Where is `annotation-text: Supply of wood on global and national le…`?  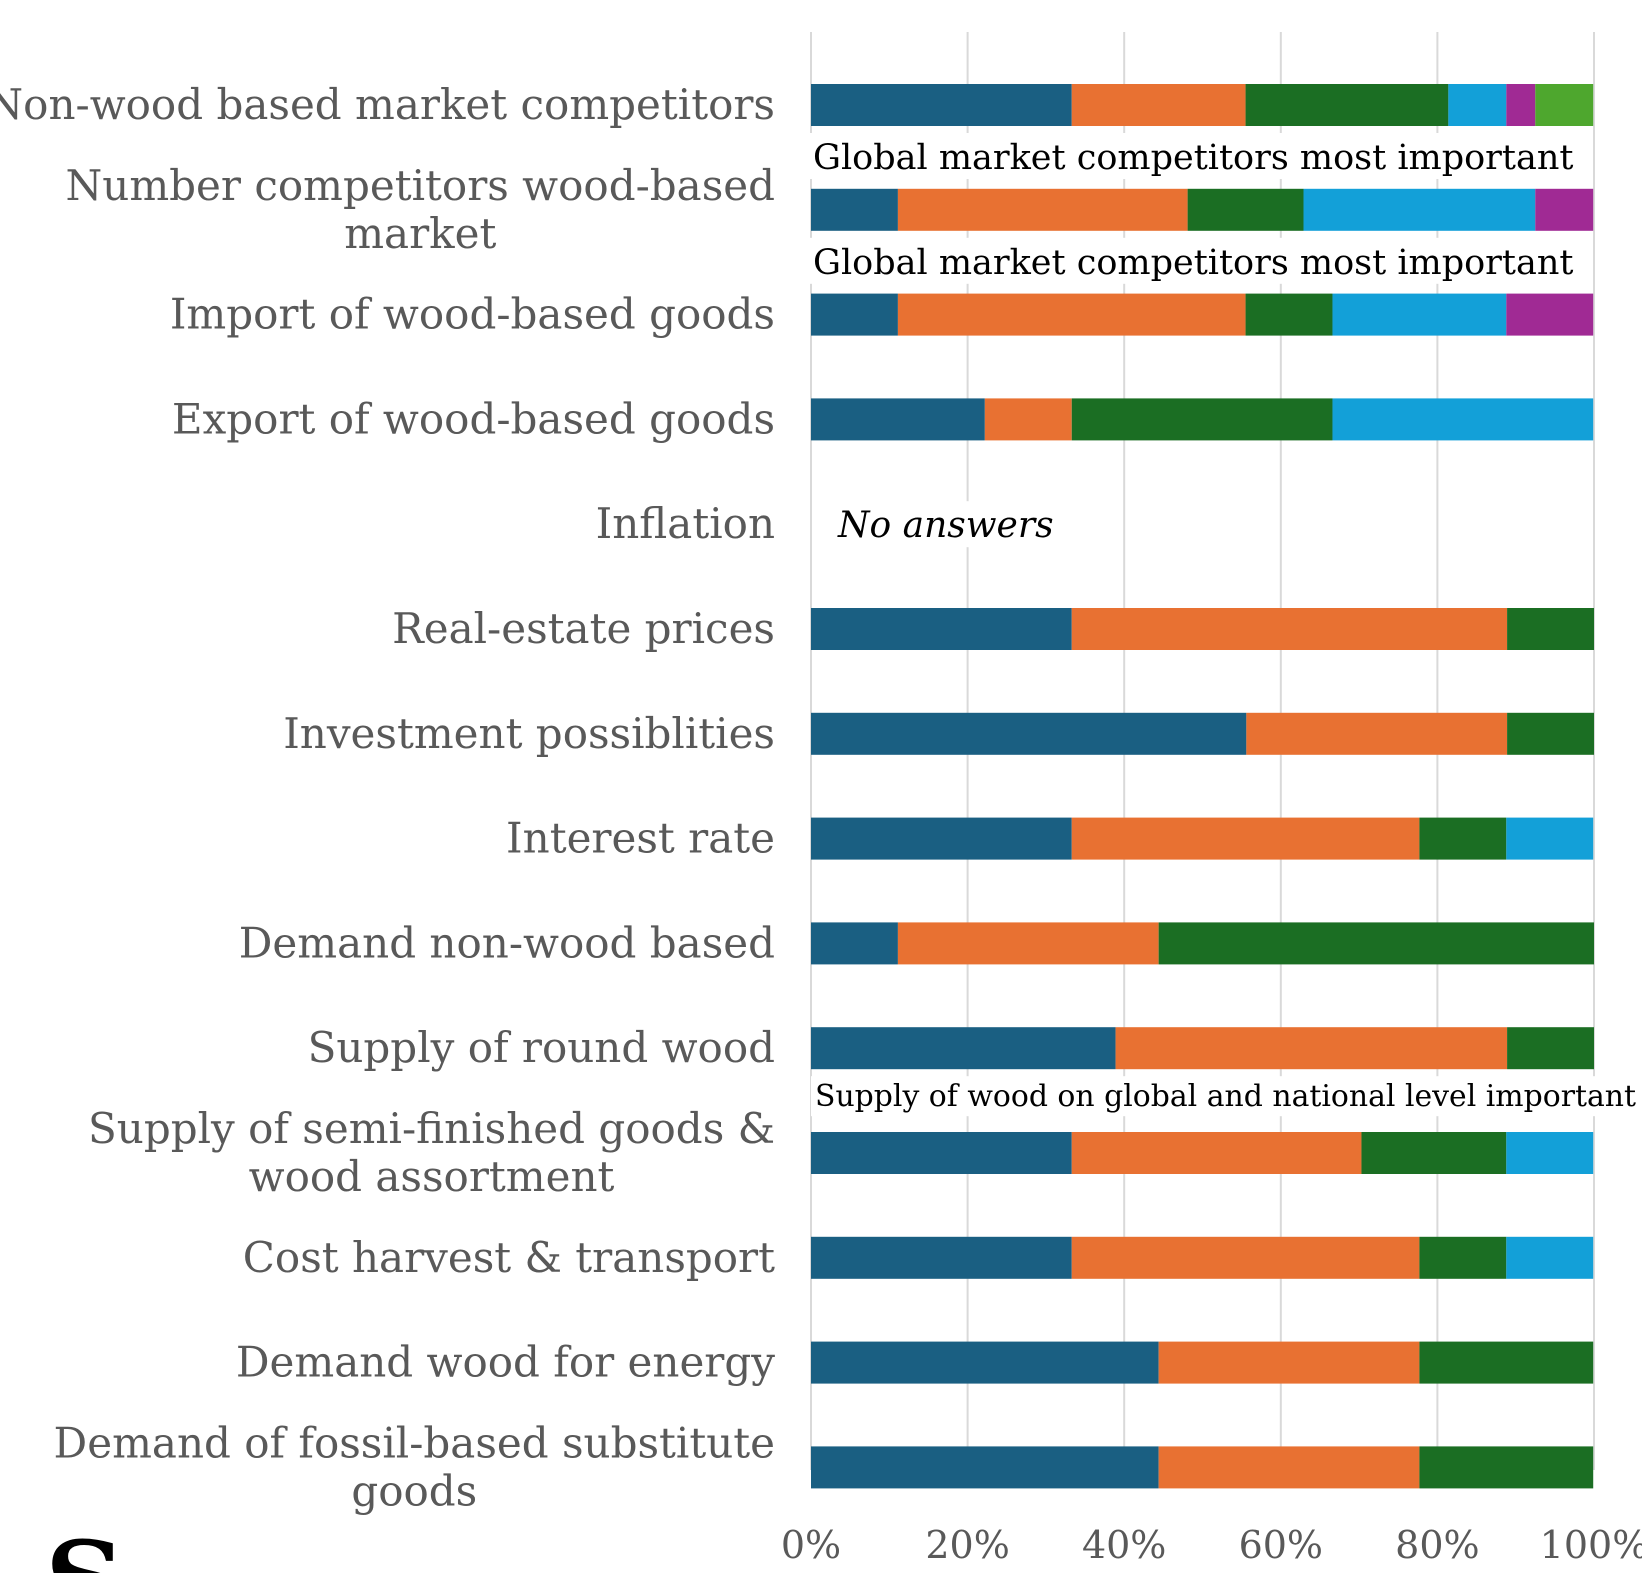 annotation-text: Supply of wood on global and national le… is located at coordinates (1225, 1096).